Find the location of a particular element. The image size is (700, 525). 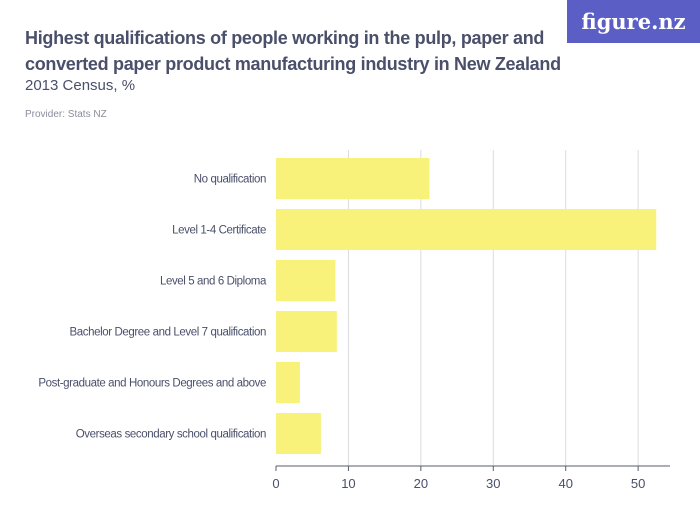

x-tick-label: 40 is located at coordinates (565, 483).